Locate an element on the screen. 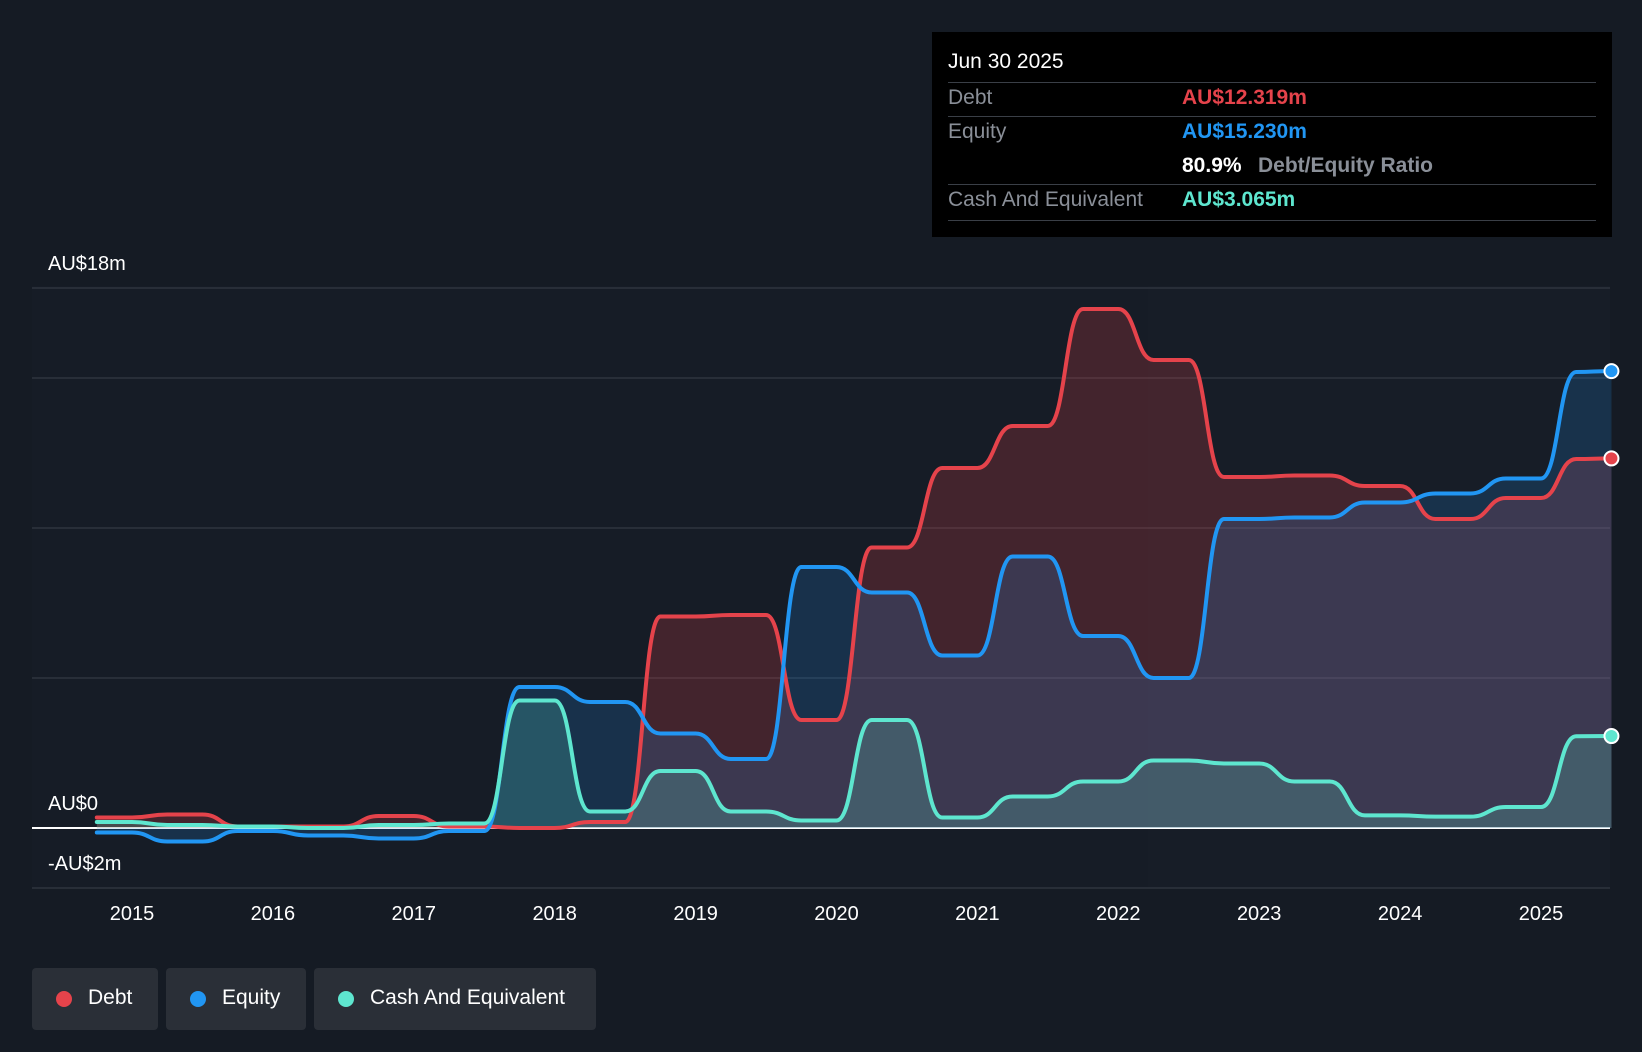 The image size is (1642, 1052). tooltip-ratio-label: Debt/Equity Ratio is located at coordinates (1346, 165).